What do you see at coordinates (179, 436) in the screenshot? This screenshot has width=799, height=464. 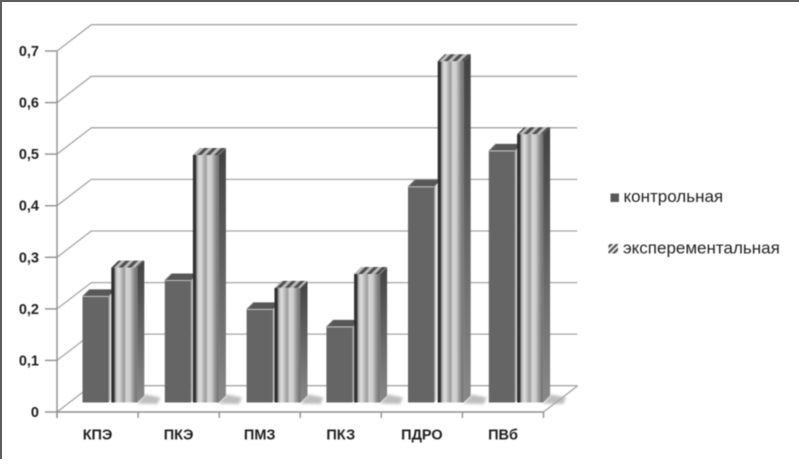 I see `svg-text: ПКЭ` at bounding box center [179, 436].